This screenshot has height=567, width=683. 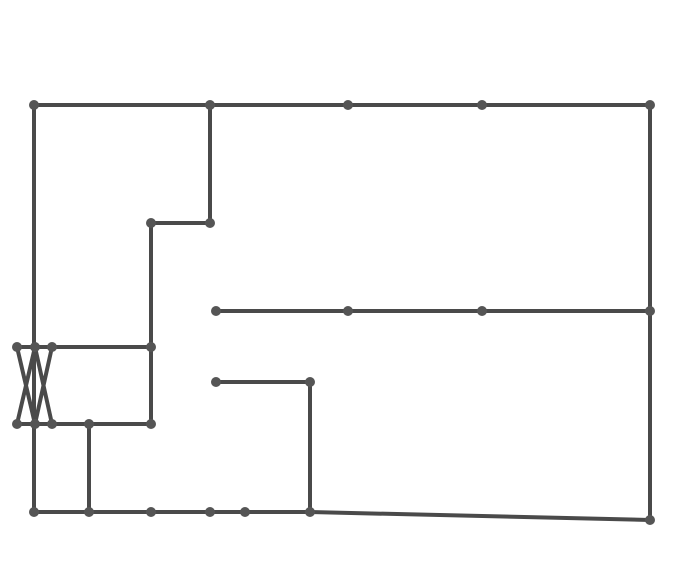 What do you see at coordinates (26, 385) in the screenshot?
I see `door-cross-left-b` at bounding box center [26, 385].